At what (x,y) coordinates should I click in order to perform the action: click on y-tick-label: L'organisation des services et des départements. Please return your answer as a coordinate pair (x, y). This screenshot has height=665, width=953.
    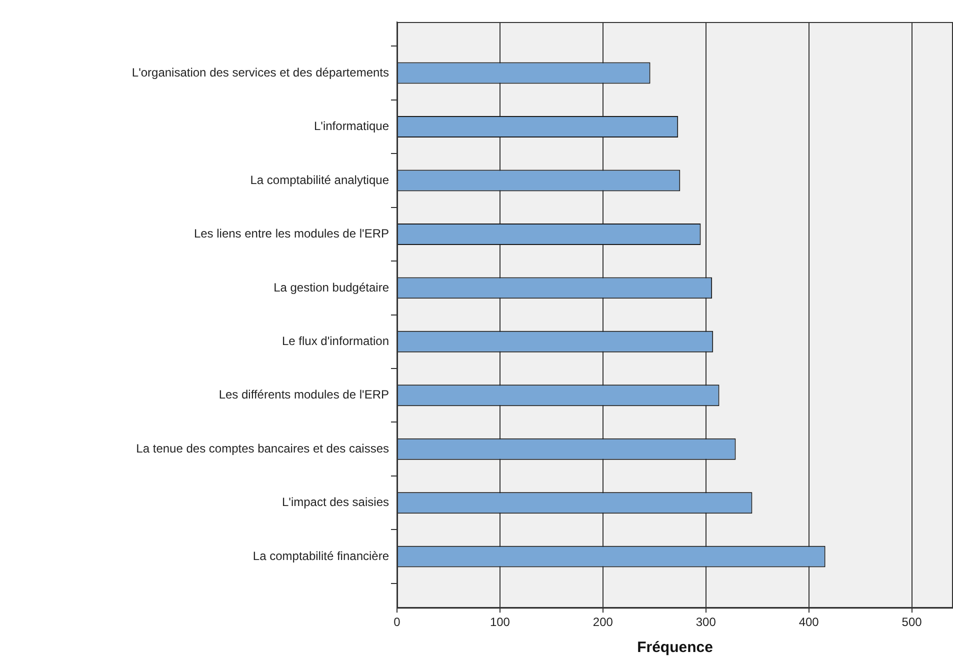
    Looking at the image, I should click on (260, 72).